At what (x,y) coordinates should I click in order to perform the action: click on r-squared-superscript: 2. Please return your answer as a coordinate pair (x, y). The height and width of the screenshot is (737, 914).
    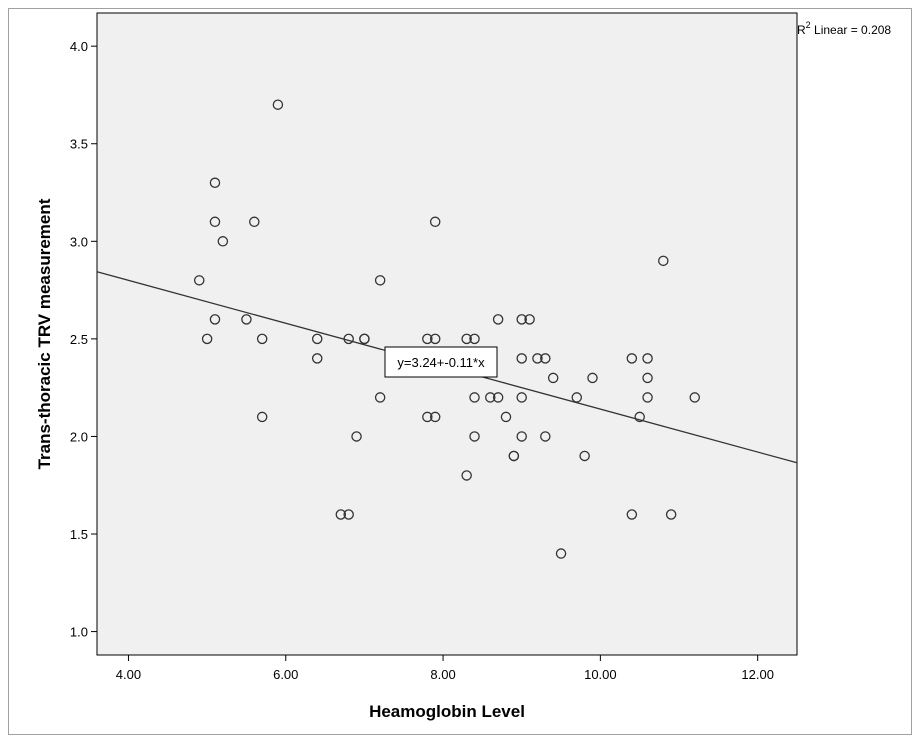
    Looking at the image, I should click on (808, 25).